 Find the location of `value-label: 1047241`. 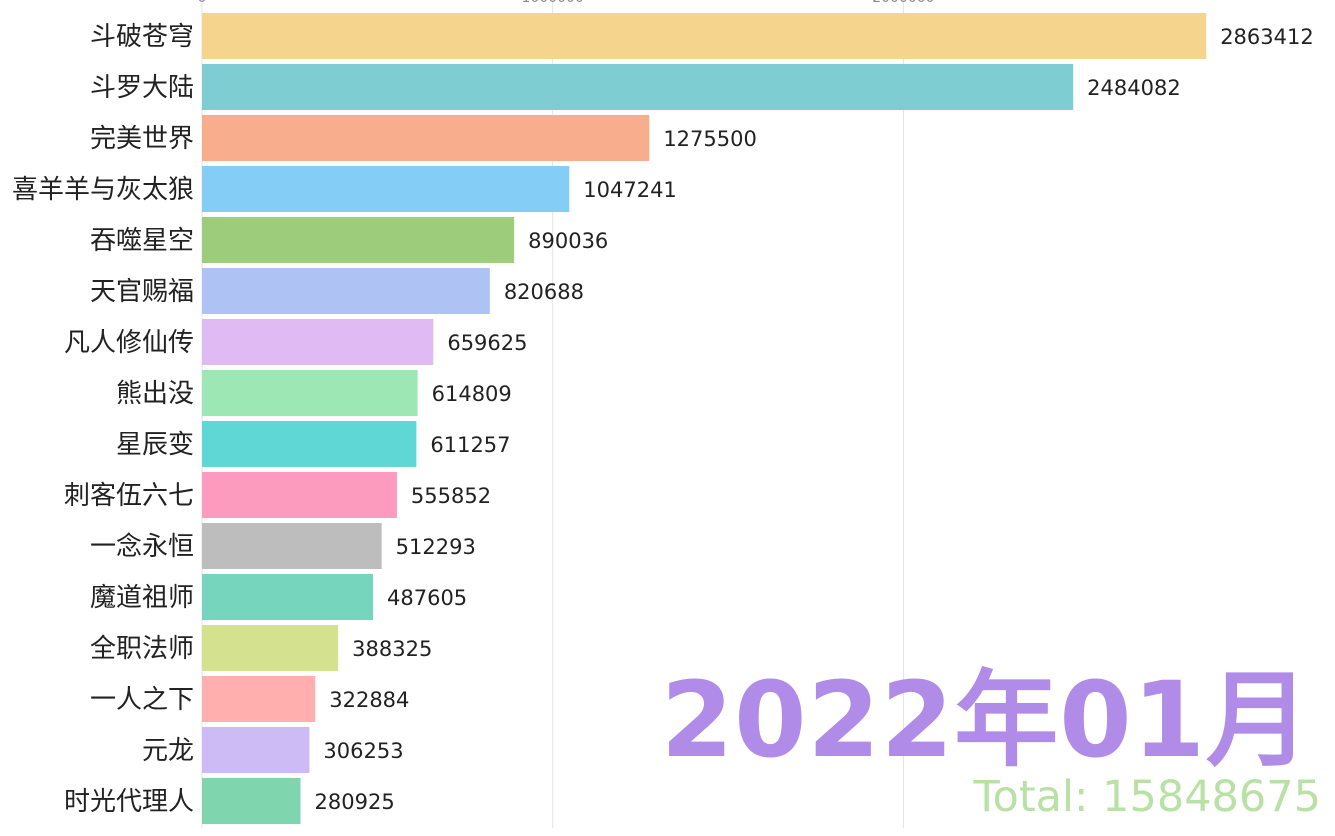

value-label: 1047241 is located at coordinates (630, 190).